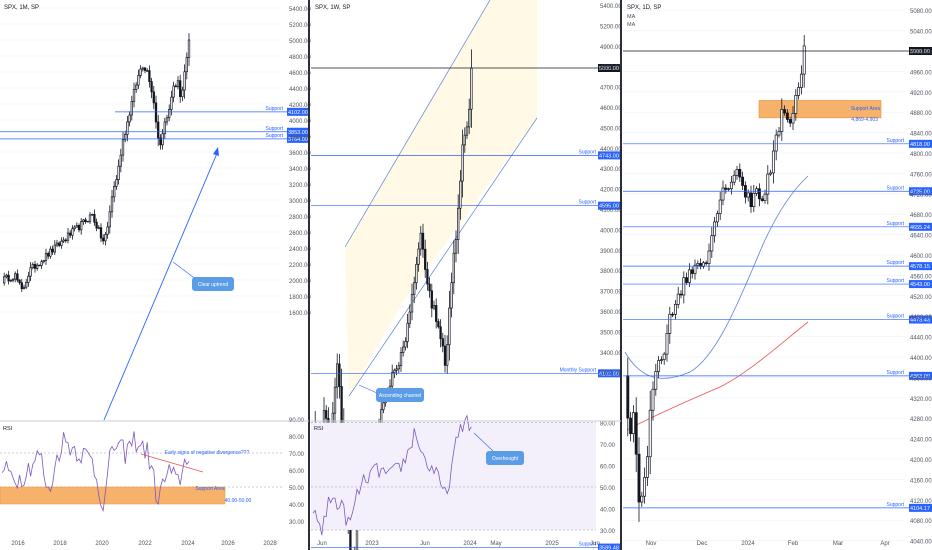 This screenshot has width=932, height=550. I want to click on level-value: 5000.00, so click(920, 52).